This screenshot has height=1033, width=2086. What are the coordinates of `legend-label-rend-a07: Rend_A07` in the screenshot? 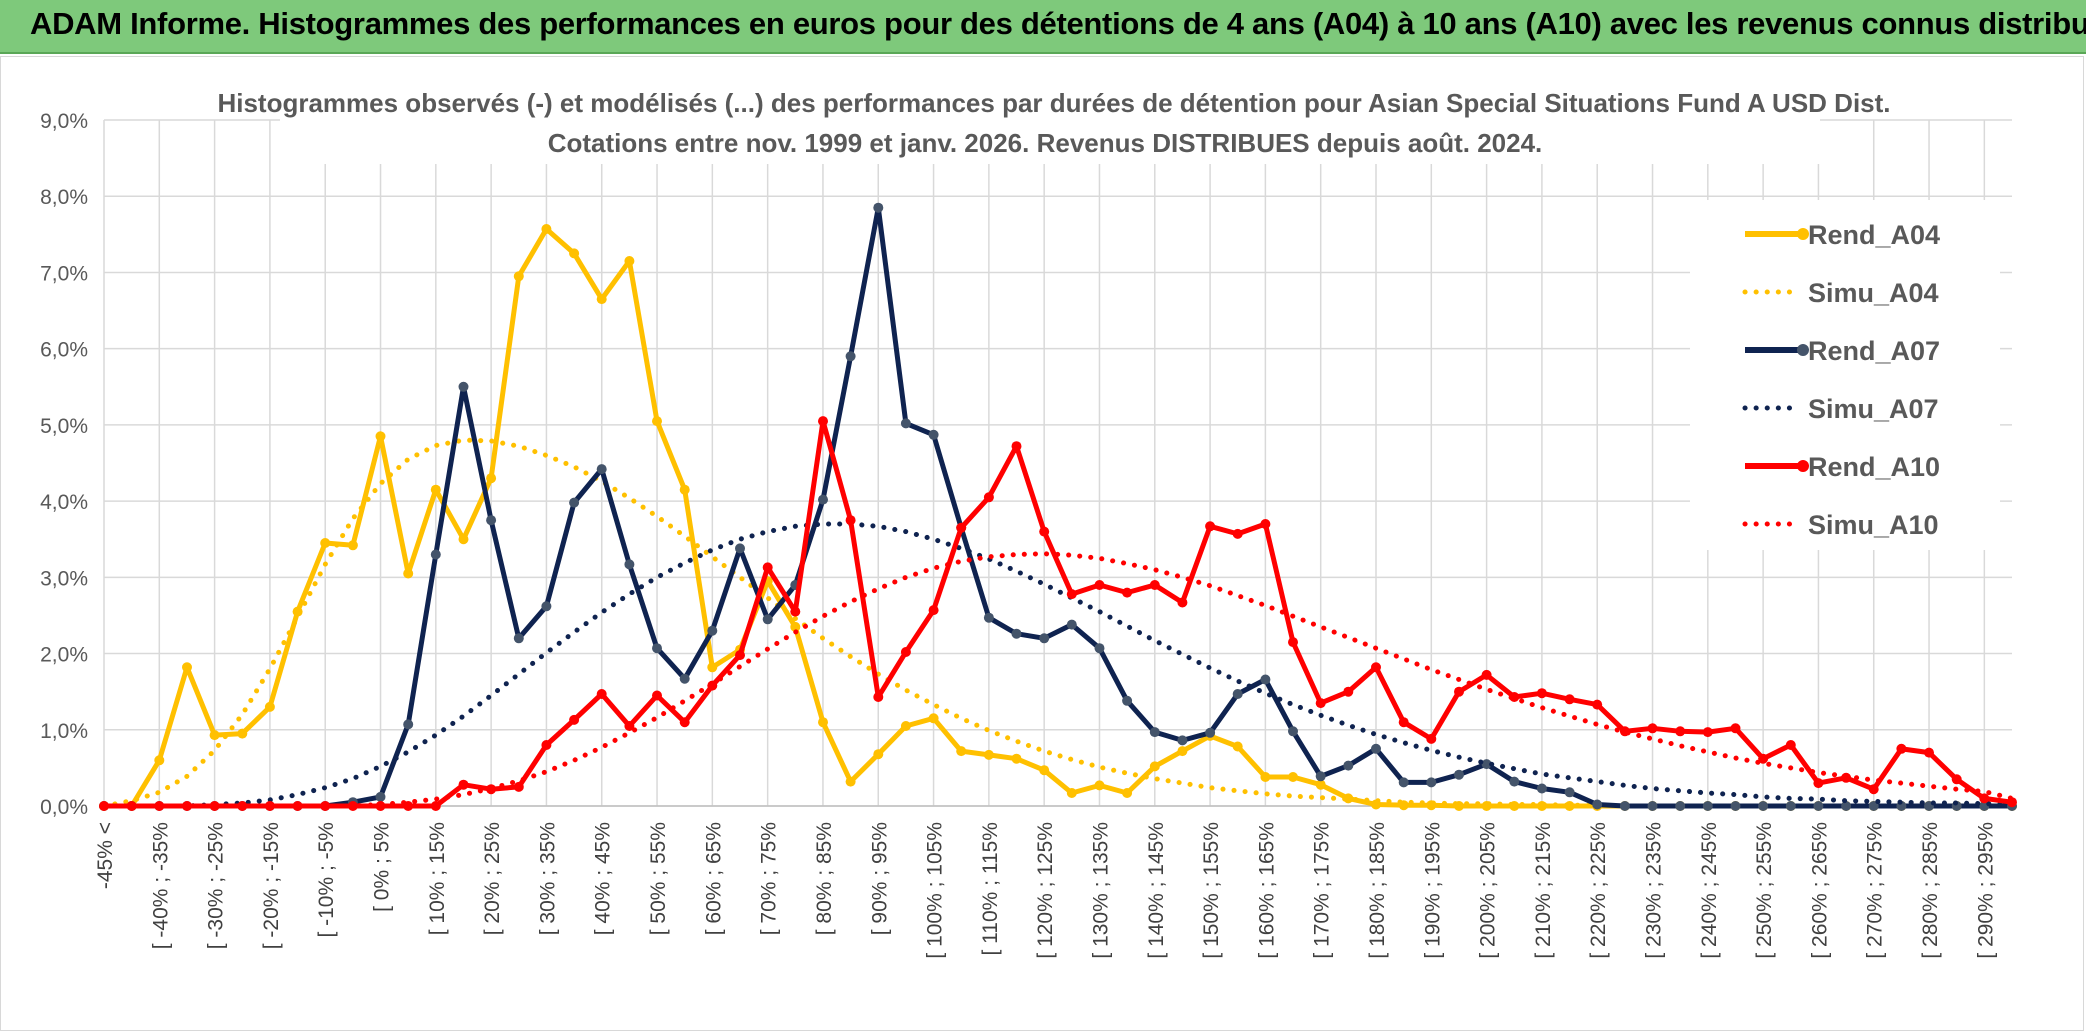 It's located at (1874, 351).